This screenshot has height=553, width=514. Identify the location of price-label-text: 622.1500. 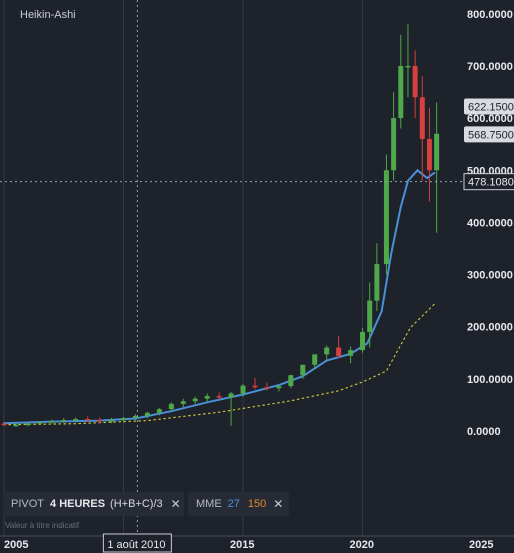
(491, 108).